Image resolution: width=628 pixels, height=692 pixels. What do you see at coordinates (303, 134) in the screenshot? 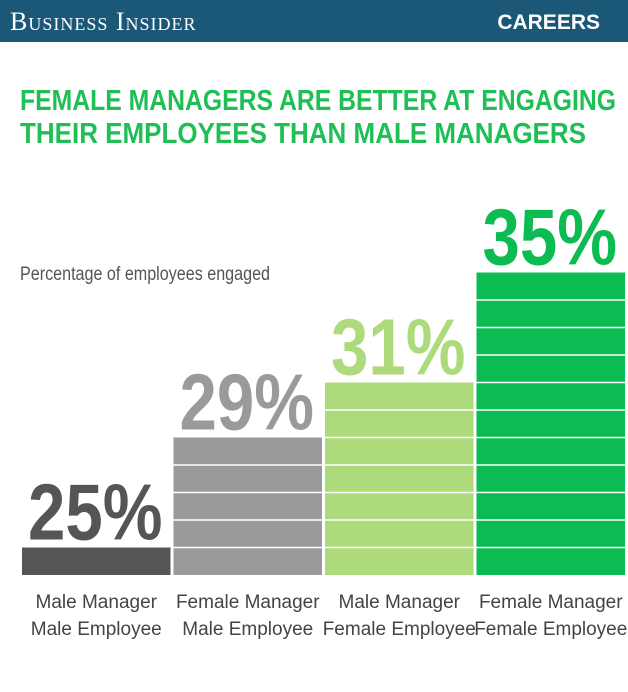
I see `chart-title: THEIR EMPLOYEES THAN MALE MANAGERS` at bounding box center [303, 134].